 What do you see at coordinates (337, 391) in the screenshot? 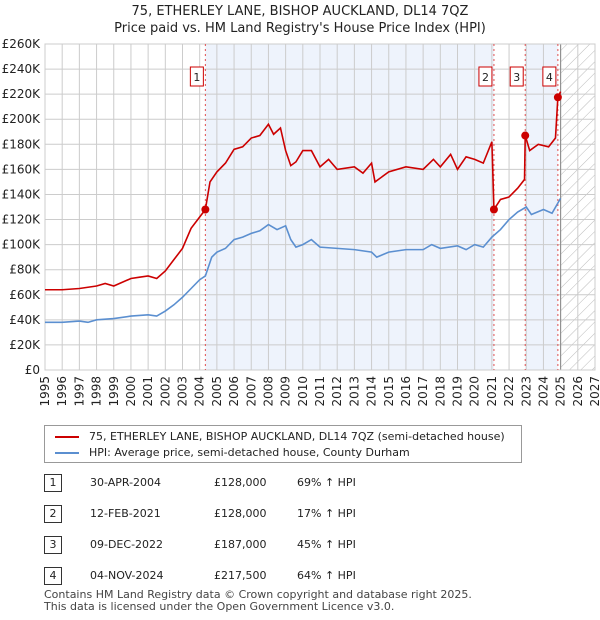
I see `x-tick-label: 2012` at bounding box center [337, 391].